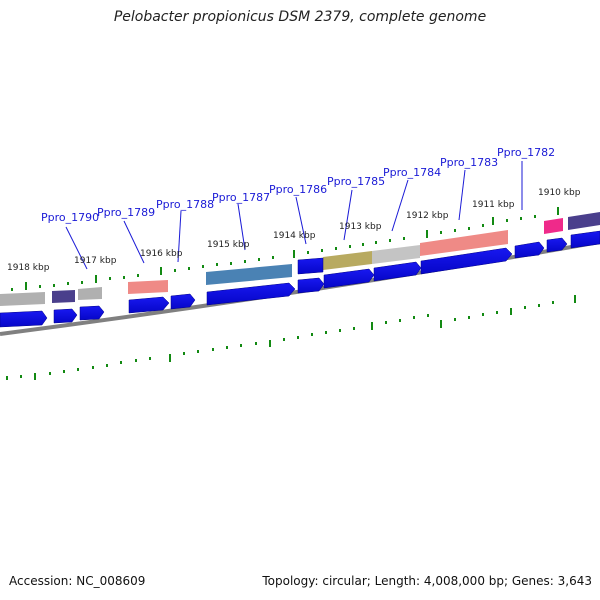 The image size is (600, 600). What do you see at coordinates (356, 181) in the screenshot?
I see `gene-label-ppro-1785: Ppro_1785` at bounding box center [356, 181].